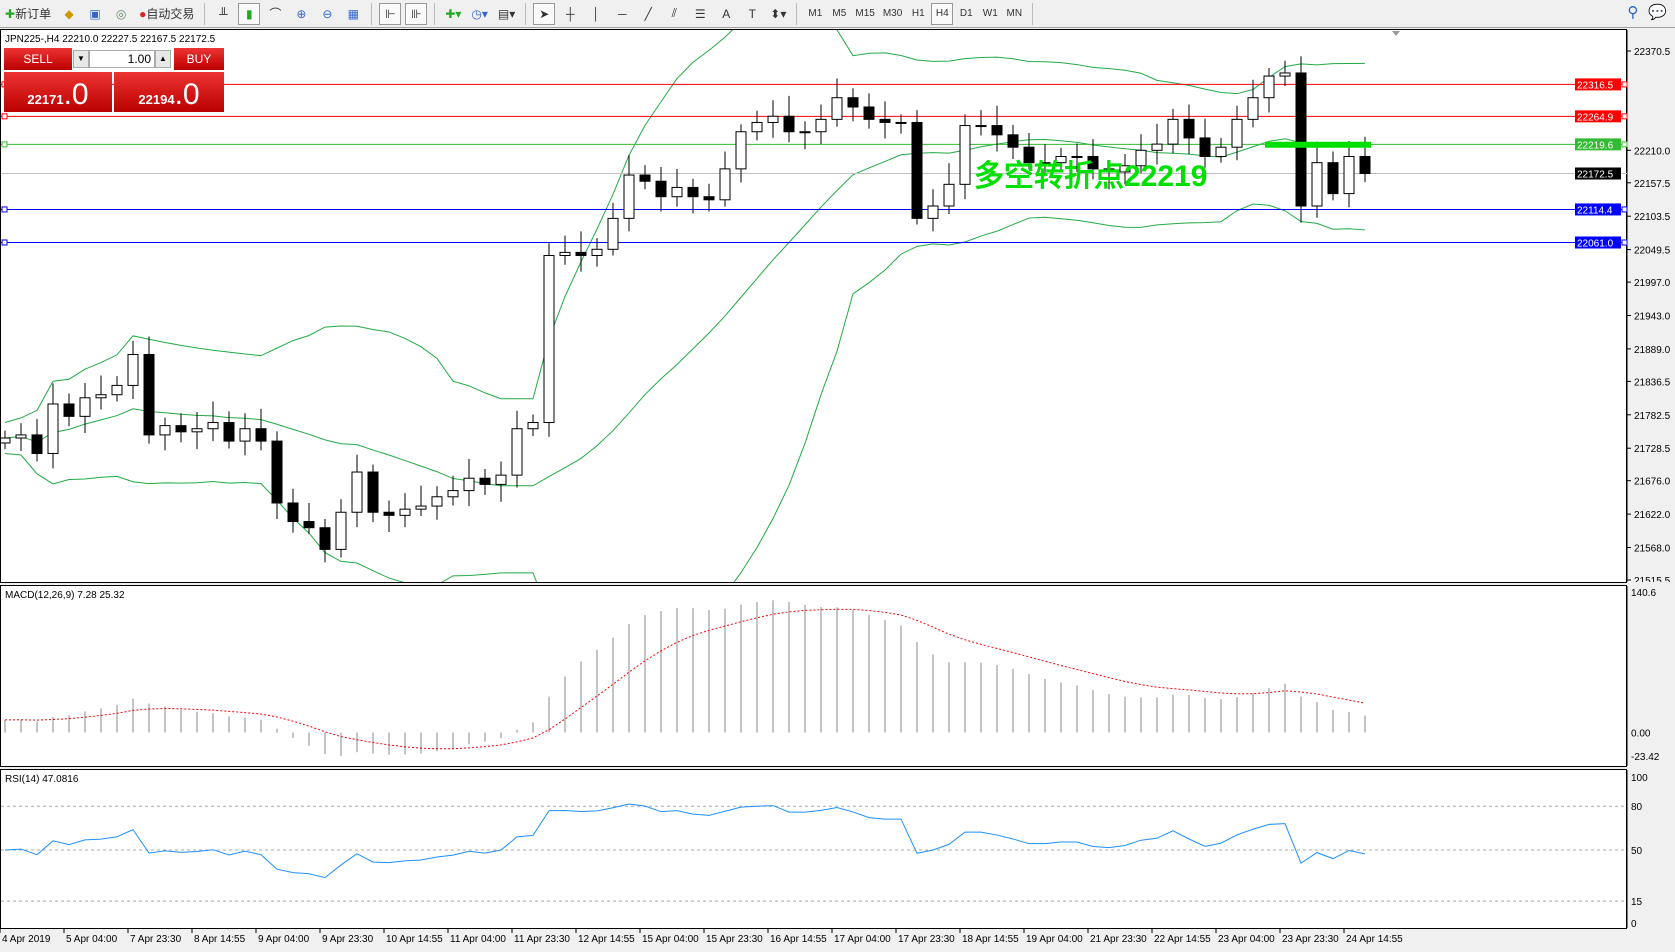  I want to click on timeframe-w1: W1, so click(990, 13).